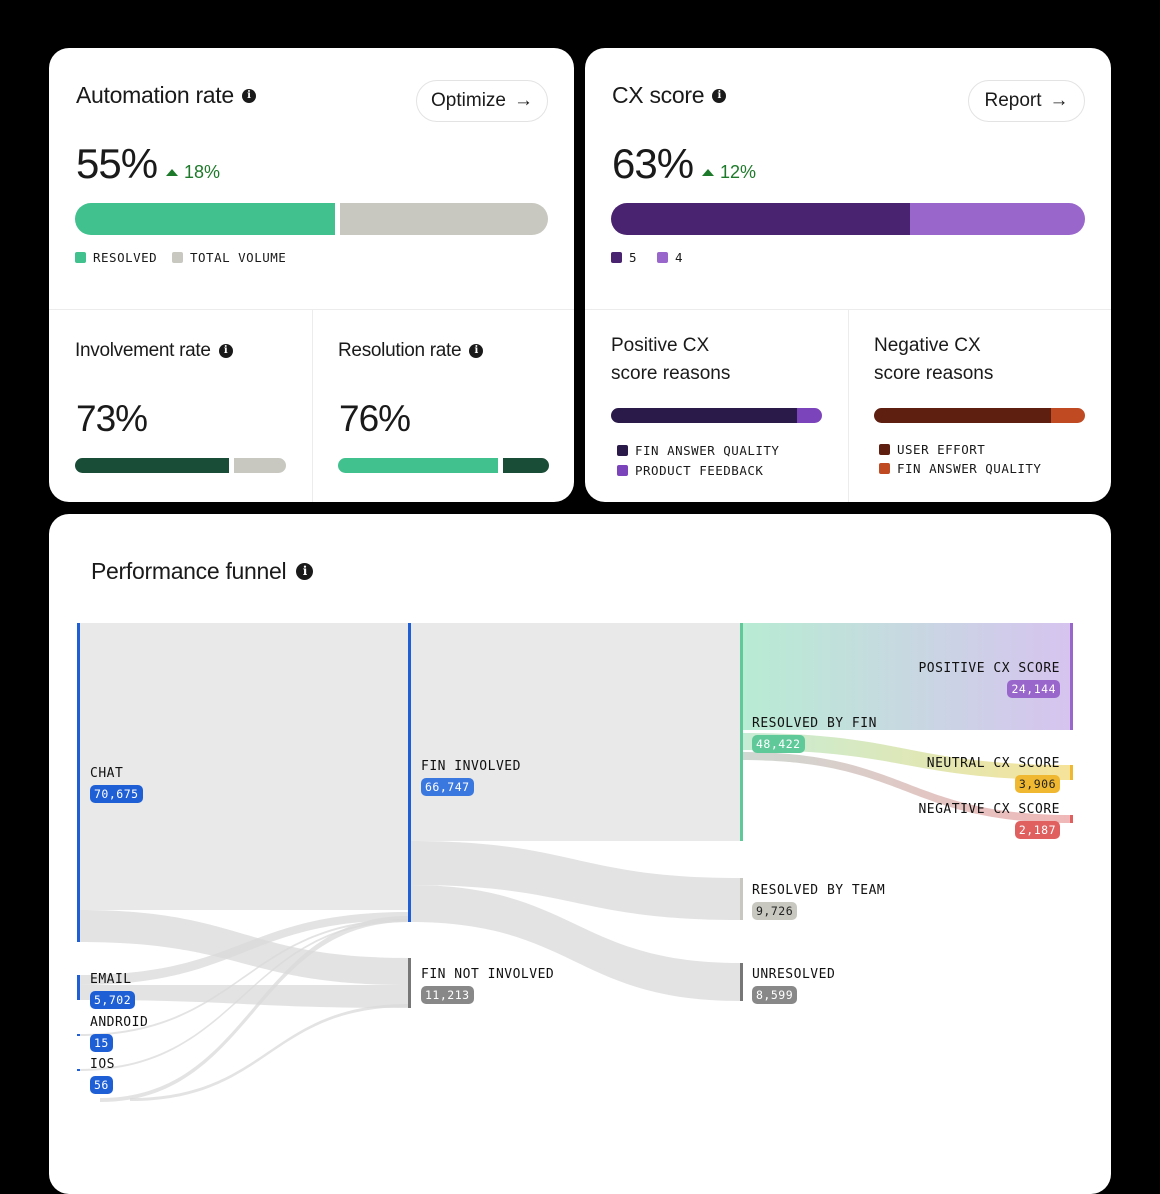 The width and height of the screenshot is (1160, 1194). Describe the element at coordinates (116, 784) in the screenshot. I see `node-chat: CHAT 70,675` at that location.